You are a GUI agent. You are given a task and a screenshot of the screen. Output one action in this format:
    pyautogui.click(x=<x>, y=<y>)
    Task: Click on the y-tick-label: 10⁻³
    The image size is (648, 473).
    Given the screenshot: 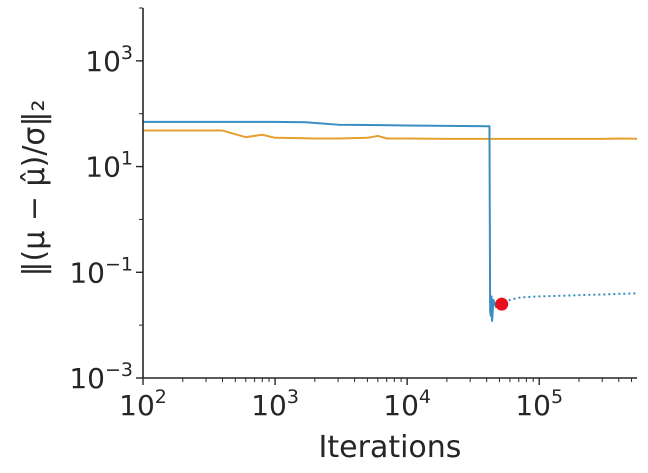 What is the action you would take?
    pyautogui.click(x=101, y=377)
    